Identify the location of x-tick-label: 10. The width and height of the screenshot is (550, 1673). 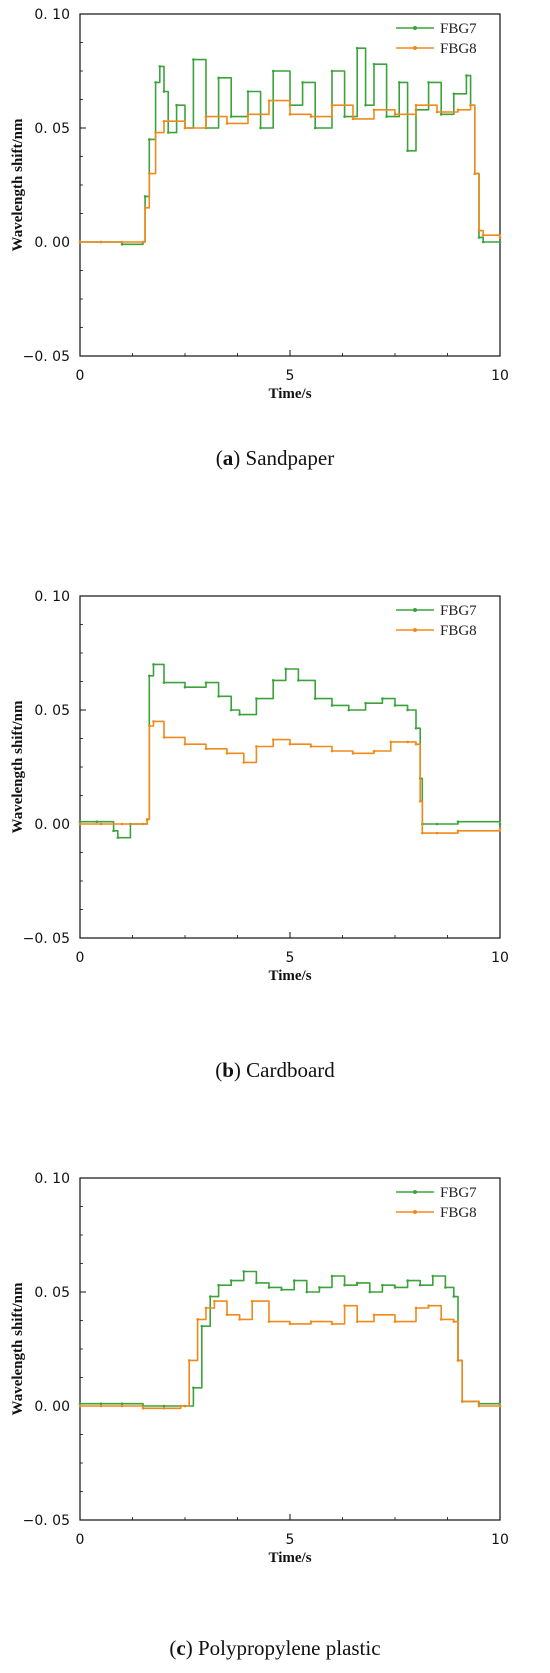
(500, 376).